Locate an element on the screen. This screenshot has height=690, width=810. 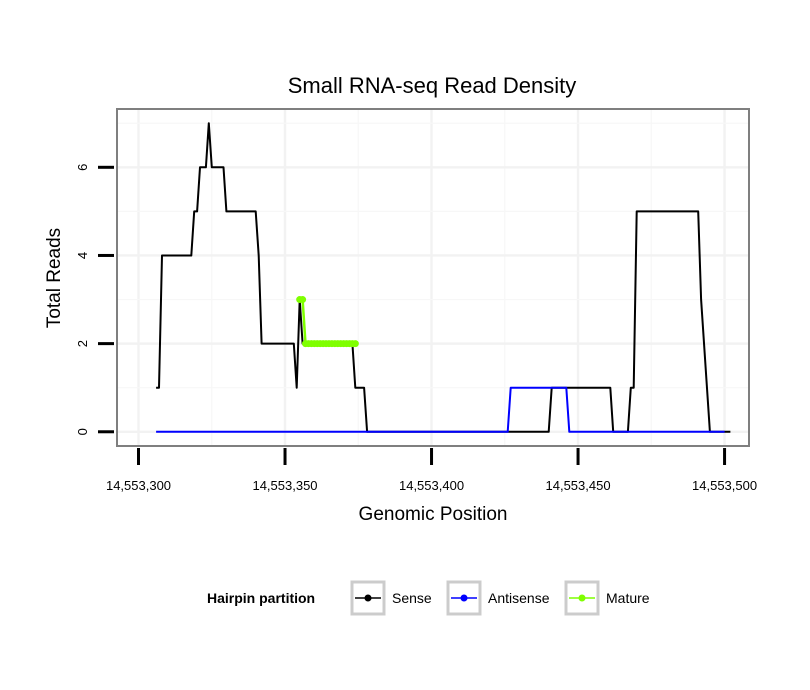
legend-item-sense: Sense is located at coordinates (391, 598).